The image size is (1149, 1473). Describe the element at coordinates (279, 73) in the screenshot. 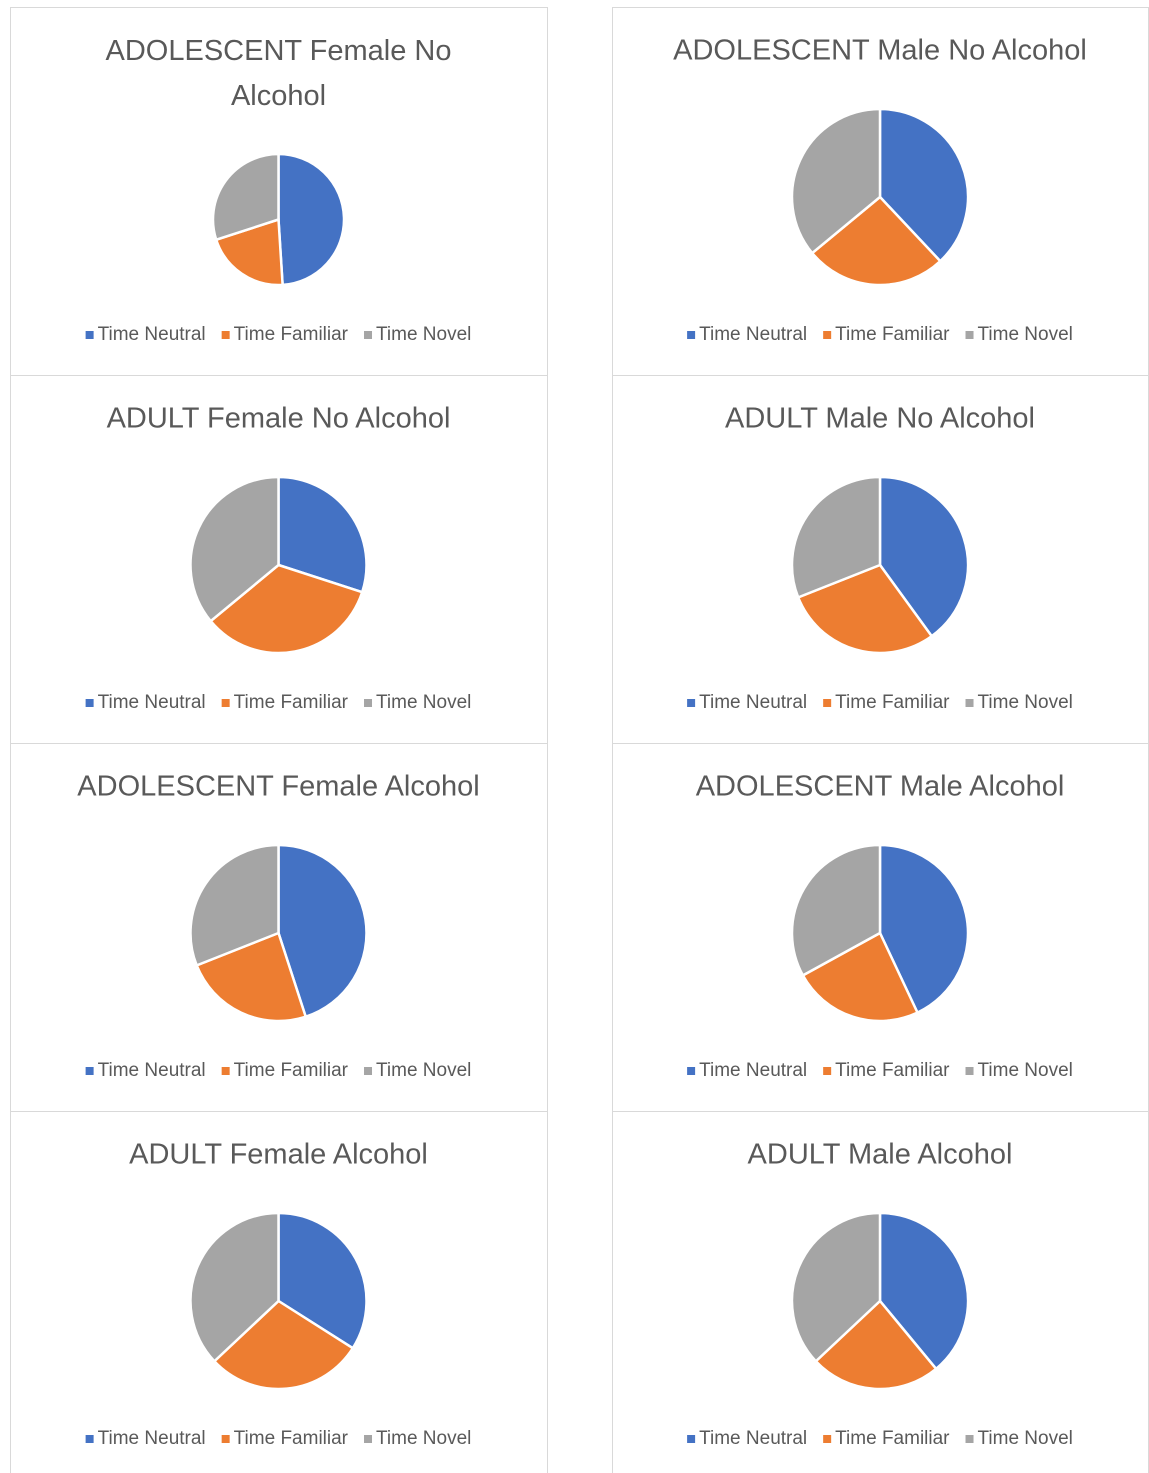

I see `chart-title: ADOLESCENT Female No Alcohol` at that location.